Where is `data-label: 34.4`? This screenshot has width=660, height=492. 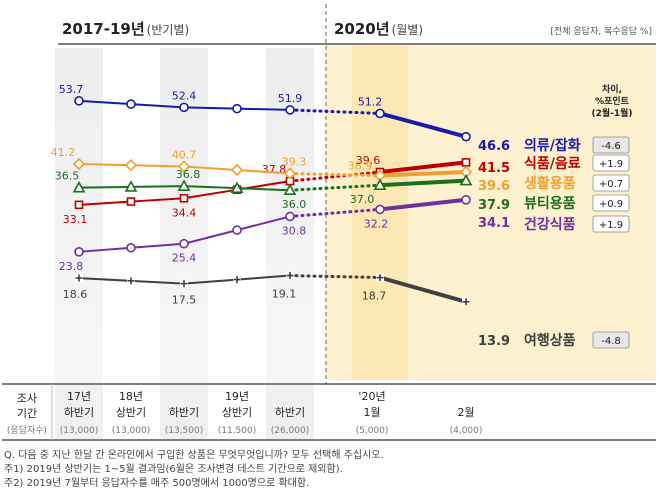
data-label: 34.4 is located at coordinates (184, 212).